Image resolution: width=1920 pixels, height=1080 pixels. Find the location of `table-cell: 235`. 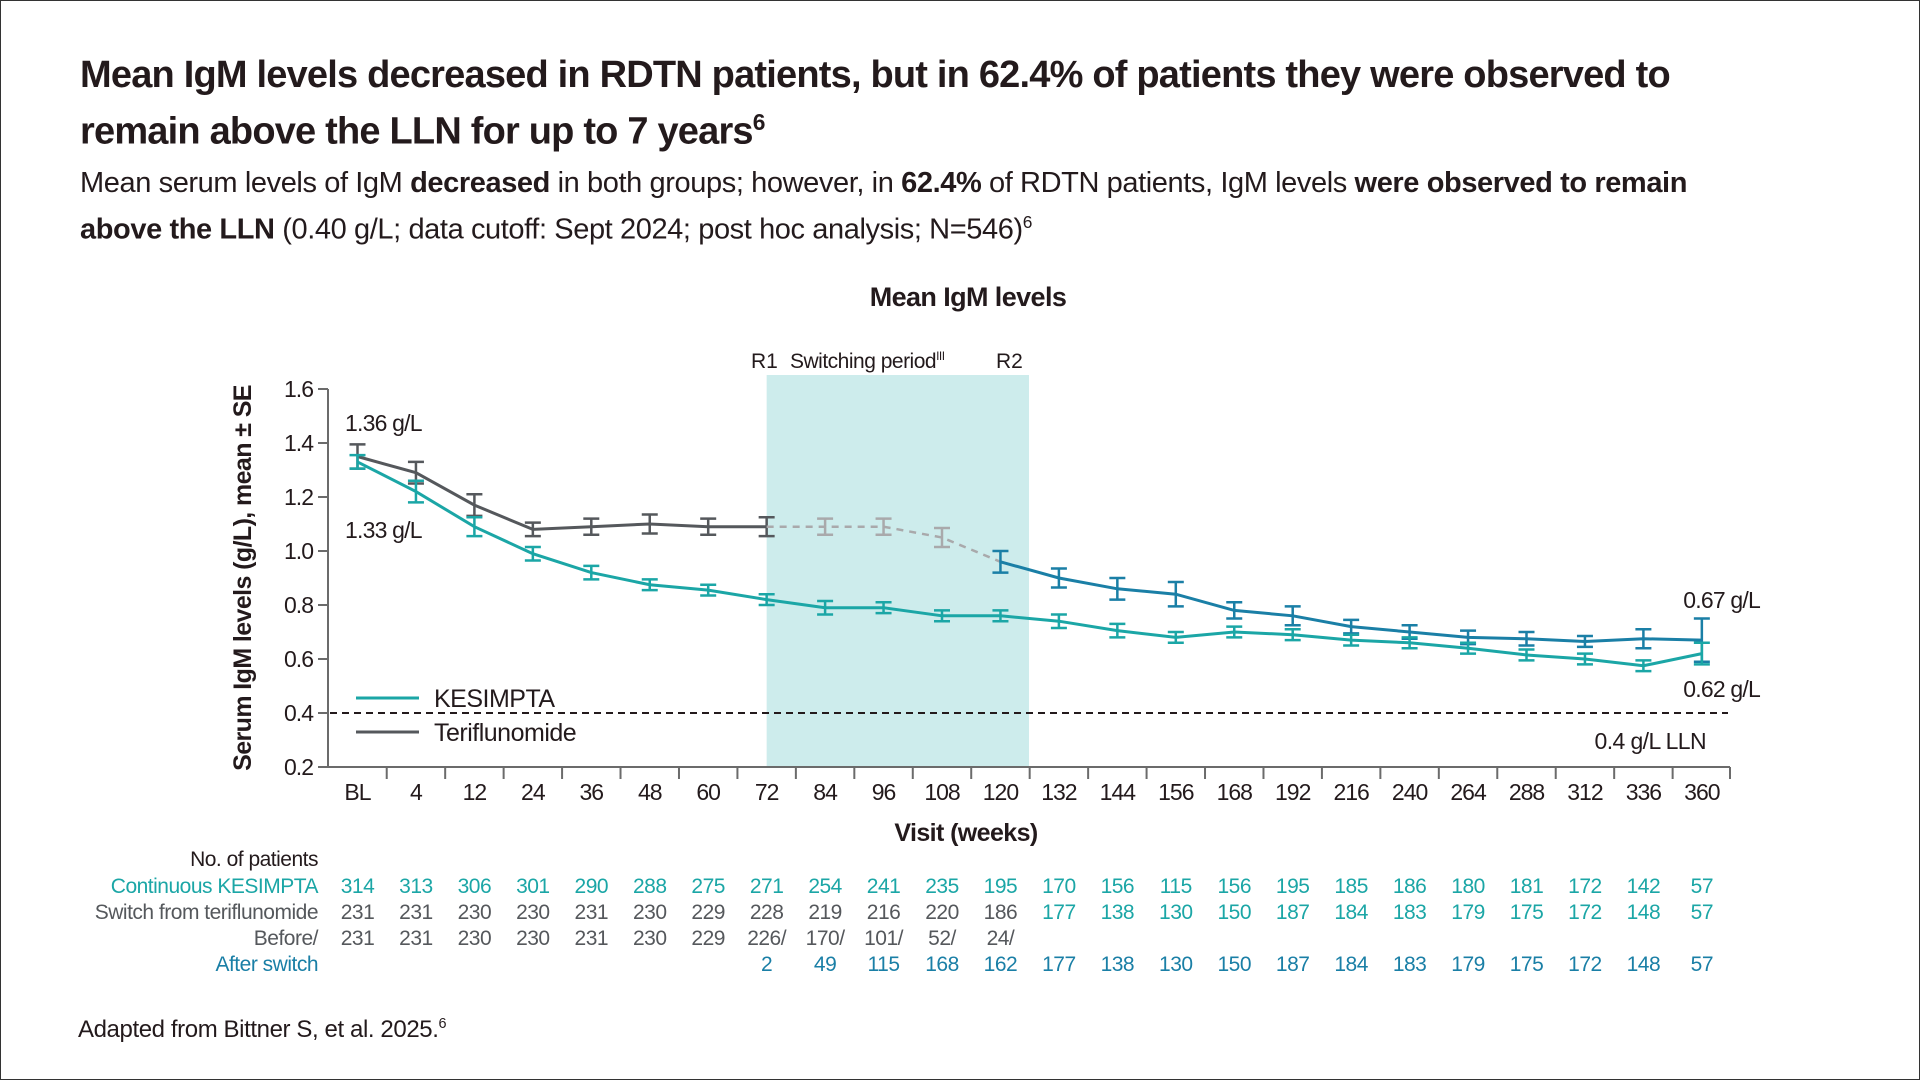

table-cell: 235 is located at coordinates (942, 886).